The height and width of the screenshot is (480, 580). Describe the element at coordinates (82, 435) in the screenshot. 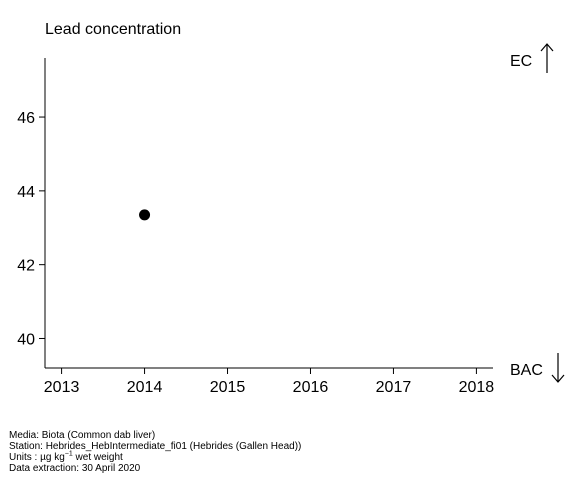

I see `footer-media: Media: Biota (Common dab liver)` at that location.